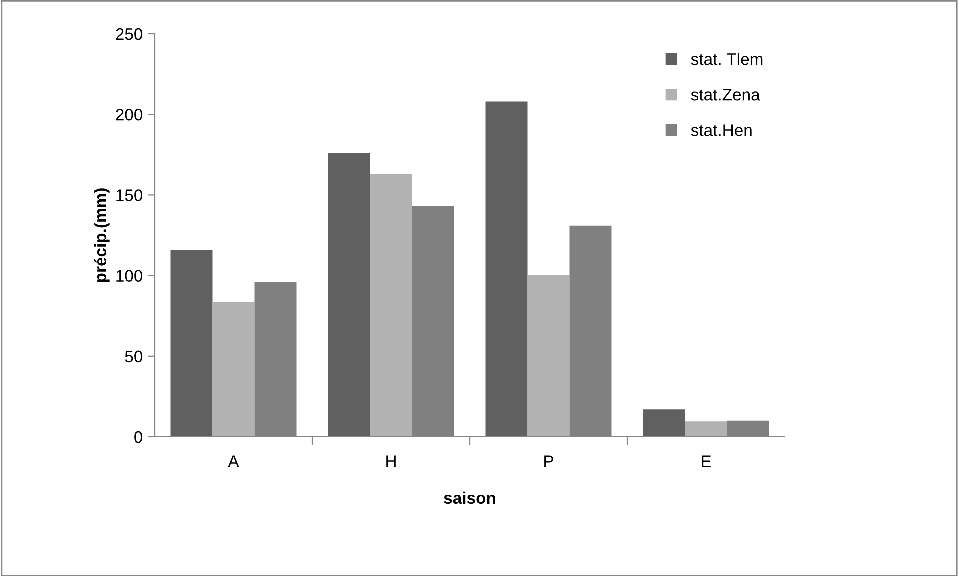 The height and width of the screenshot is (577, 959). I want to click on legend-label: stat.Hen, so click(721, 130).